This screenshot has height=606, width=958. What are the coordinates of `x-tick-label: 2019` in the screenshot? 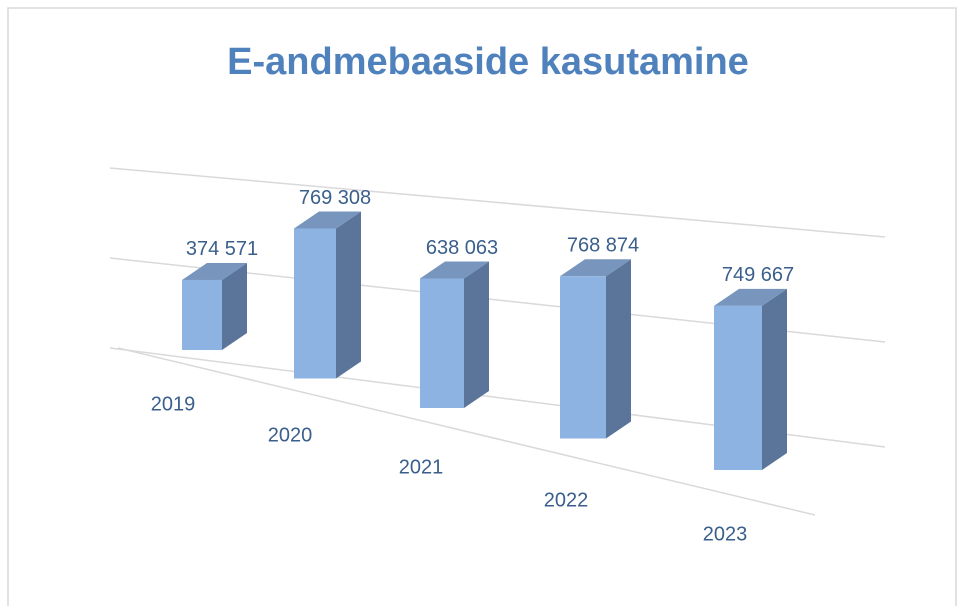 It's located at (173, 404).